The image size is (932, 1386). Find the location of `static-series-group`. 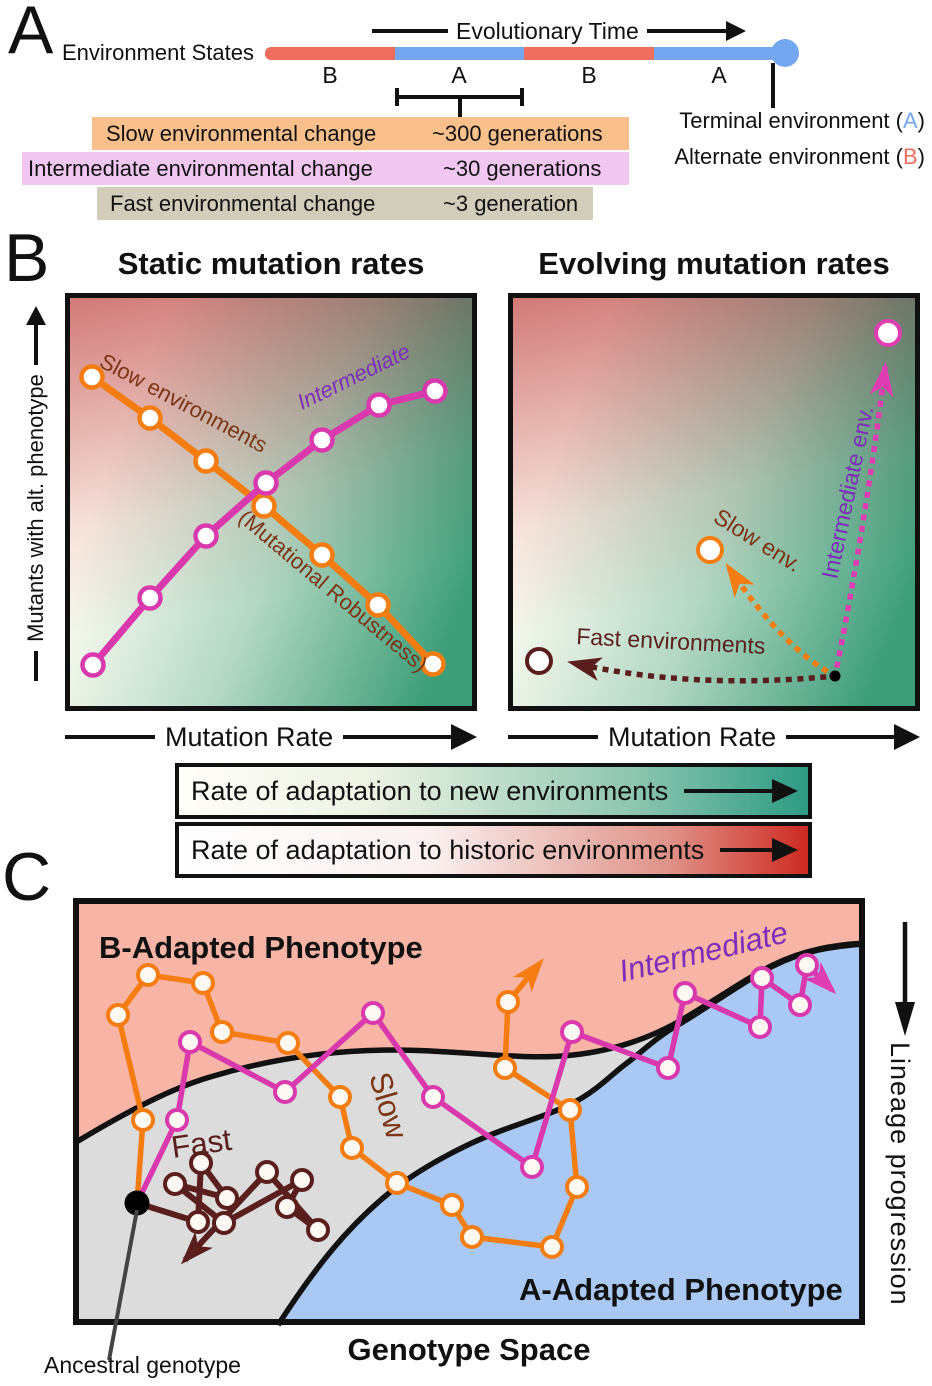

static-series-group is located at coordinates (263, 521).